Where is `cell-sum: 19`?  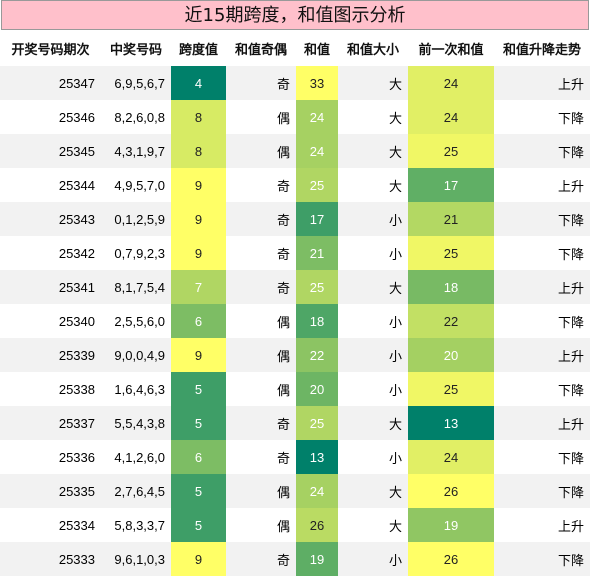
cell-sum: 19 is located at coordinates (317, 559).